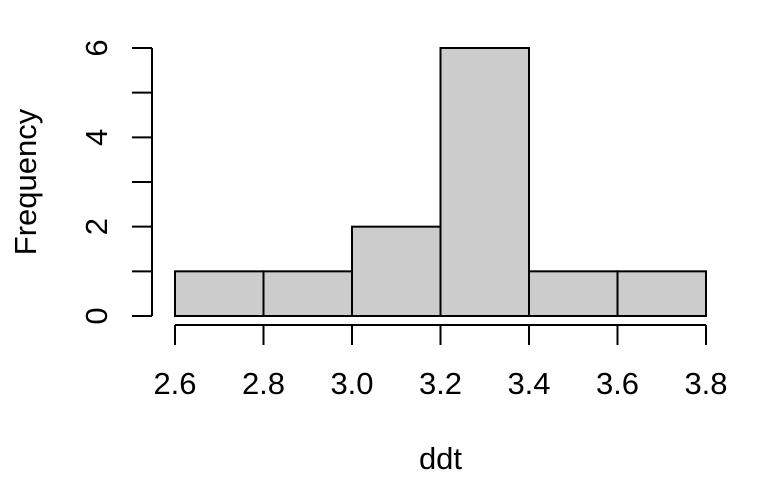  What do you see at coordinates (263, 383) in the screenshot?
I see `x-tick-label: 2.8` at bounding box center [263, 383].